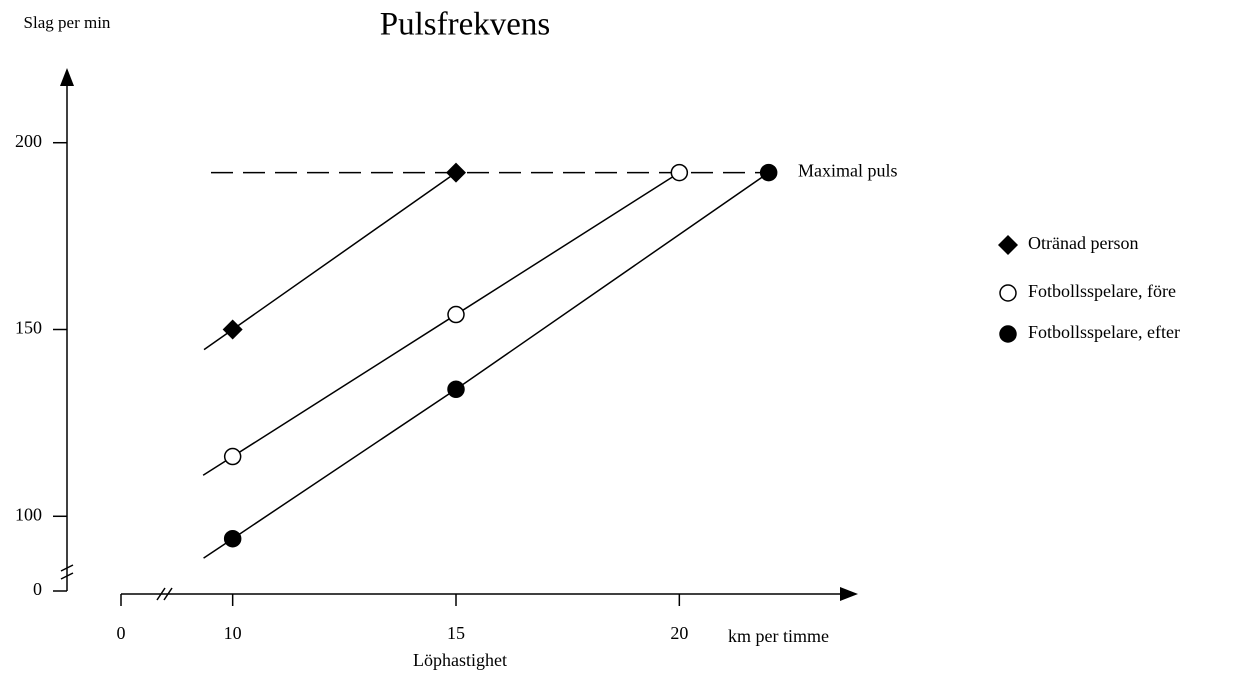 This screenshot has width=1240, height=677. What do you see at coordinates (28, 141) in the screenshot?
I see `y-tick-label: 200` at bounding box center [28, 141].